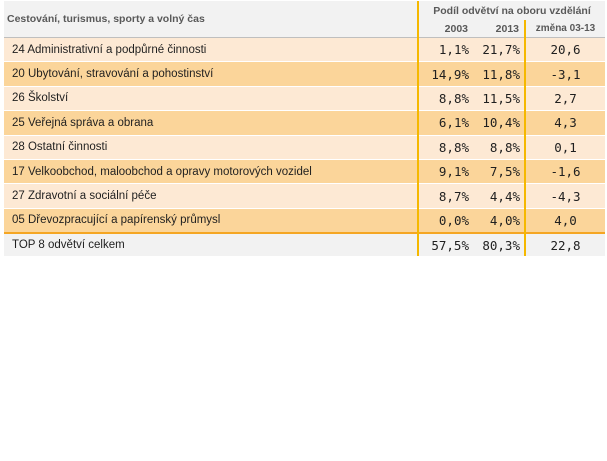 The image size is (607, 461). What do you see at coordinates (211, 74) in the screenshot?
I see `row-label: 20 Ubytování, stravování a pohostinství` at bounding box center [211, 74].